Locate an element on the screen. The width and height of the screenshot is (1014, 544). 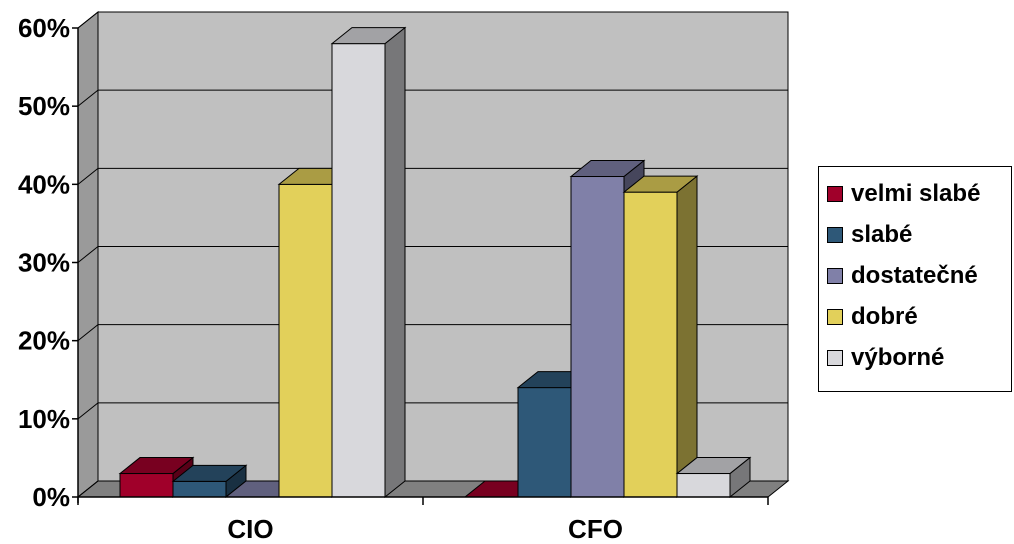
y-tick-label: 0% is located at coordinates (51, 497).